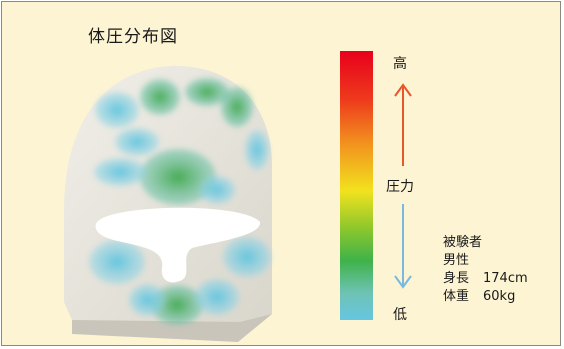  I want to click on cushion-cutout, so click(178, 245).